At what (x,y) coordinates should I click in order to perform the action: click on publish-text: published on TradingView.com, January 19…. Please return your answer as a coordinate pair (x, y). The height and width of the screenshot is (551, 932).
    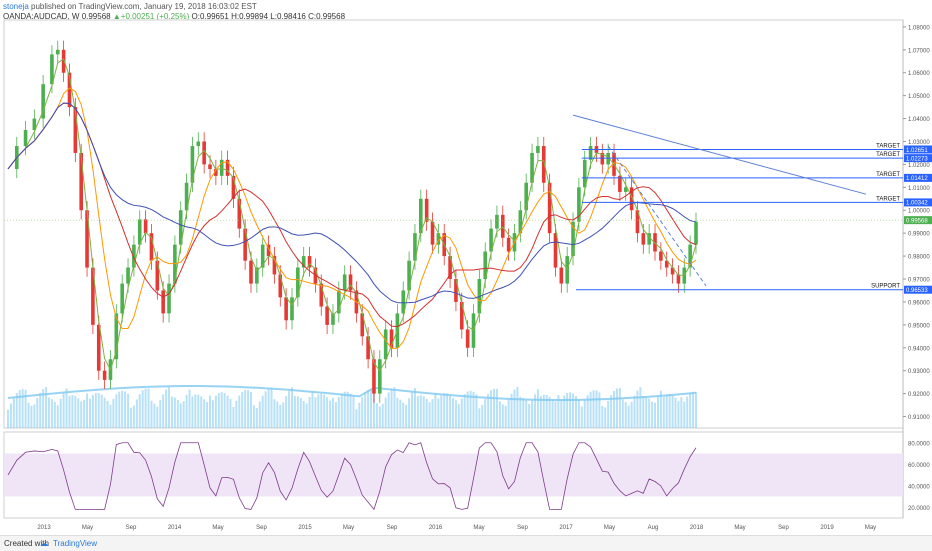
    Looking at the image, I should click on (144, 6).